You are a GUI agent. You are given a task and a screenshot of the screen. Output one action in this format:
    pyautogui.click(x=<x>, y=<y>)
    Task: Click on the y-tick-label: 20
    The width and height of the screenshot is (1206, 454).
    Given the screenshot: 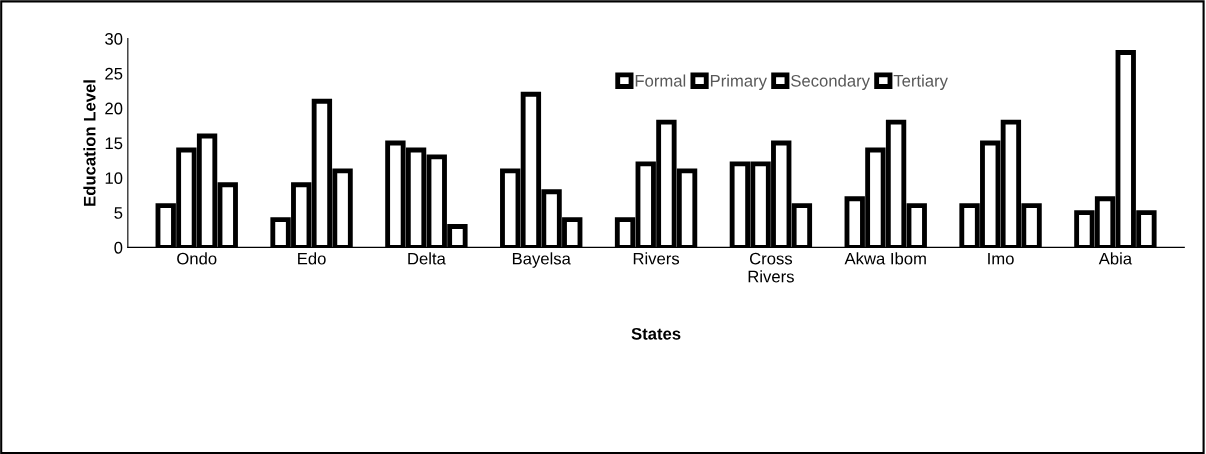 What is the action you would take?
    pyautogui.click(x=114, y=108)
    